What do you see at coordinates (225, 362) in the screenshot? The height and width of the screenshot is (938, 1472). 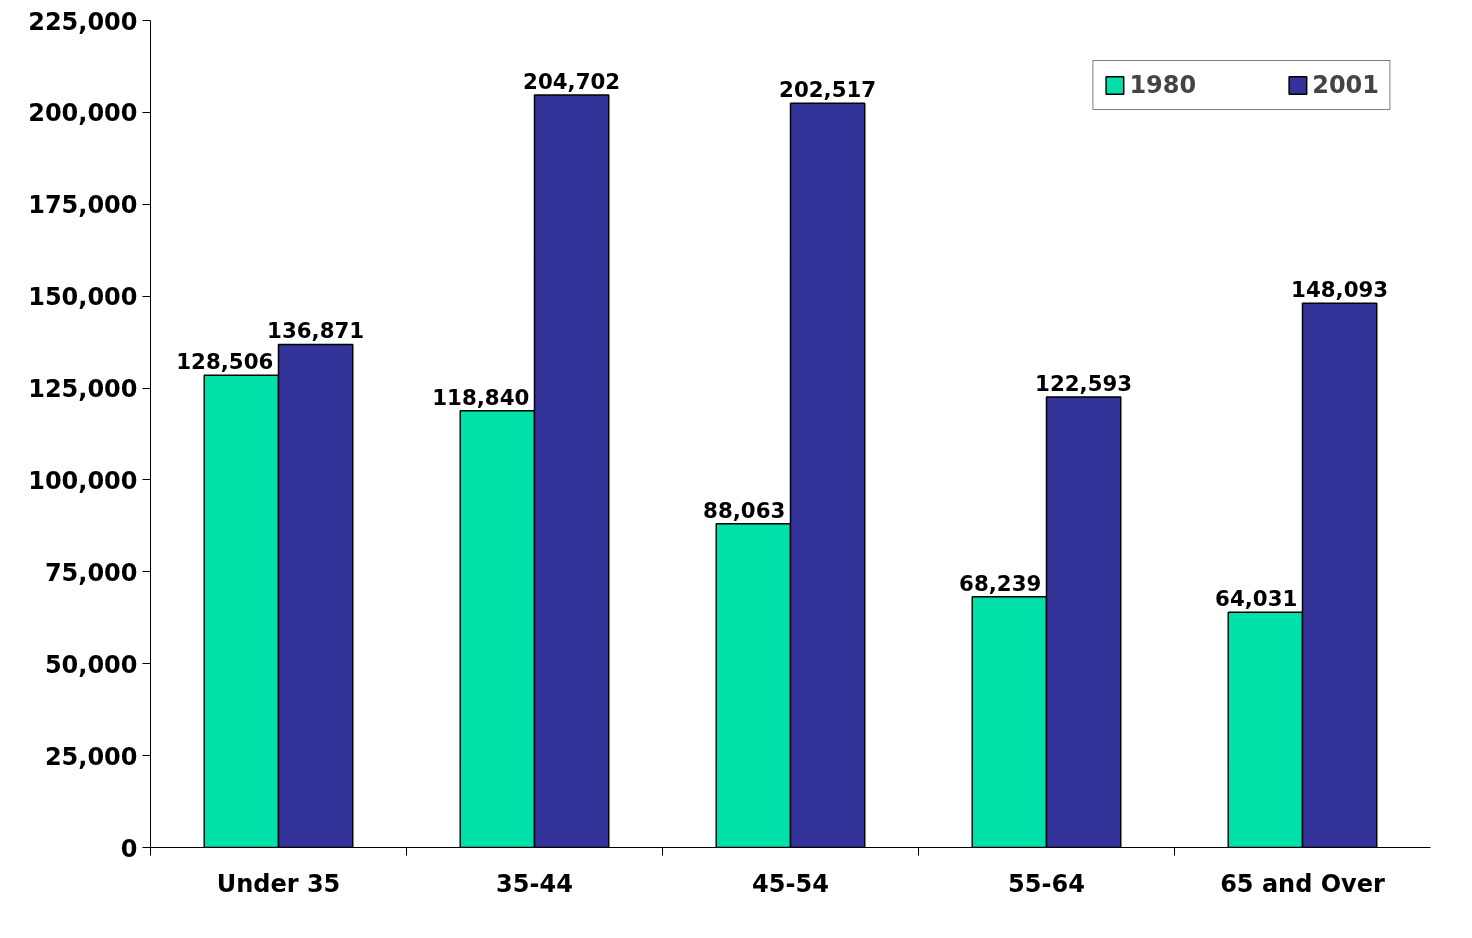 I see `data-label: 128,506` at bounding box center [225, 362].